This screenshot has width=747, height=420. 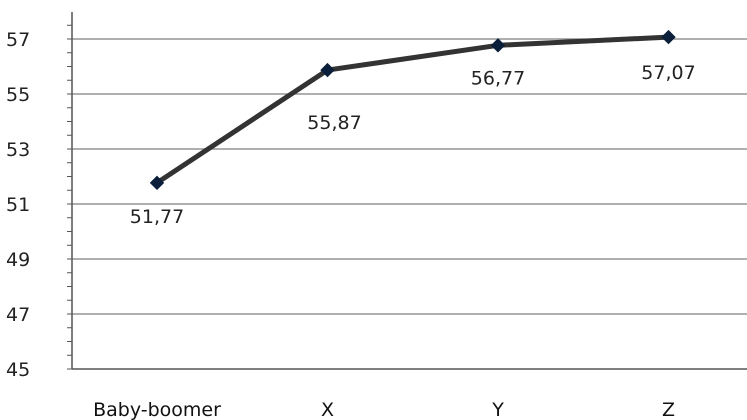 I want to click on y-tick-label-51: 51, so click(x=18, y=205).